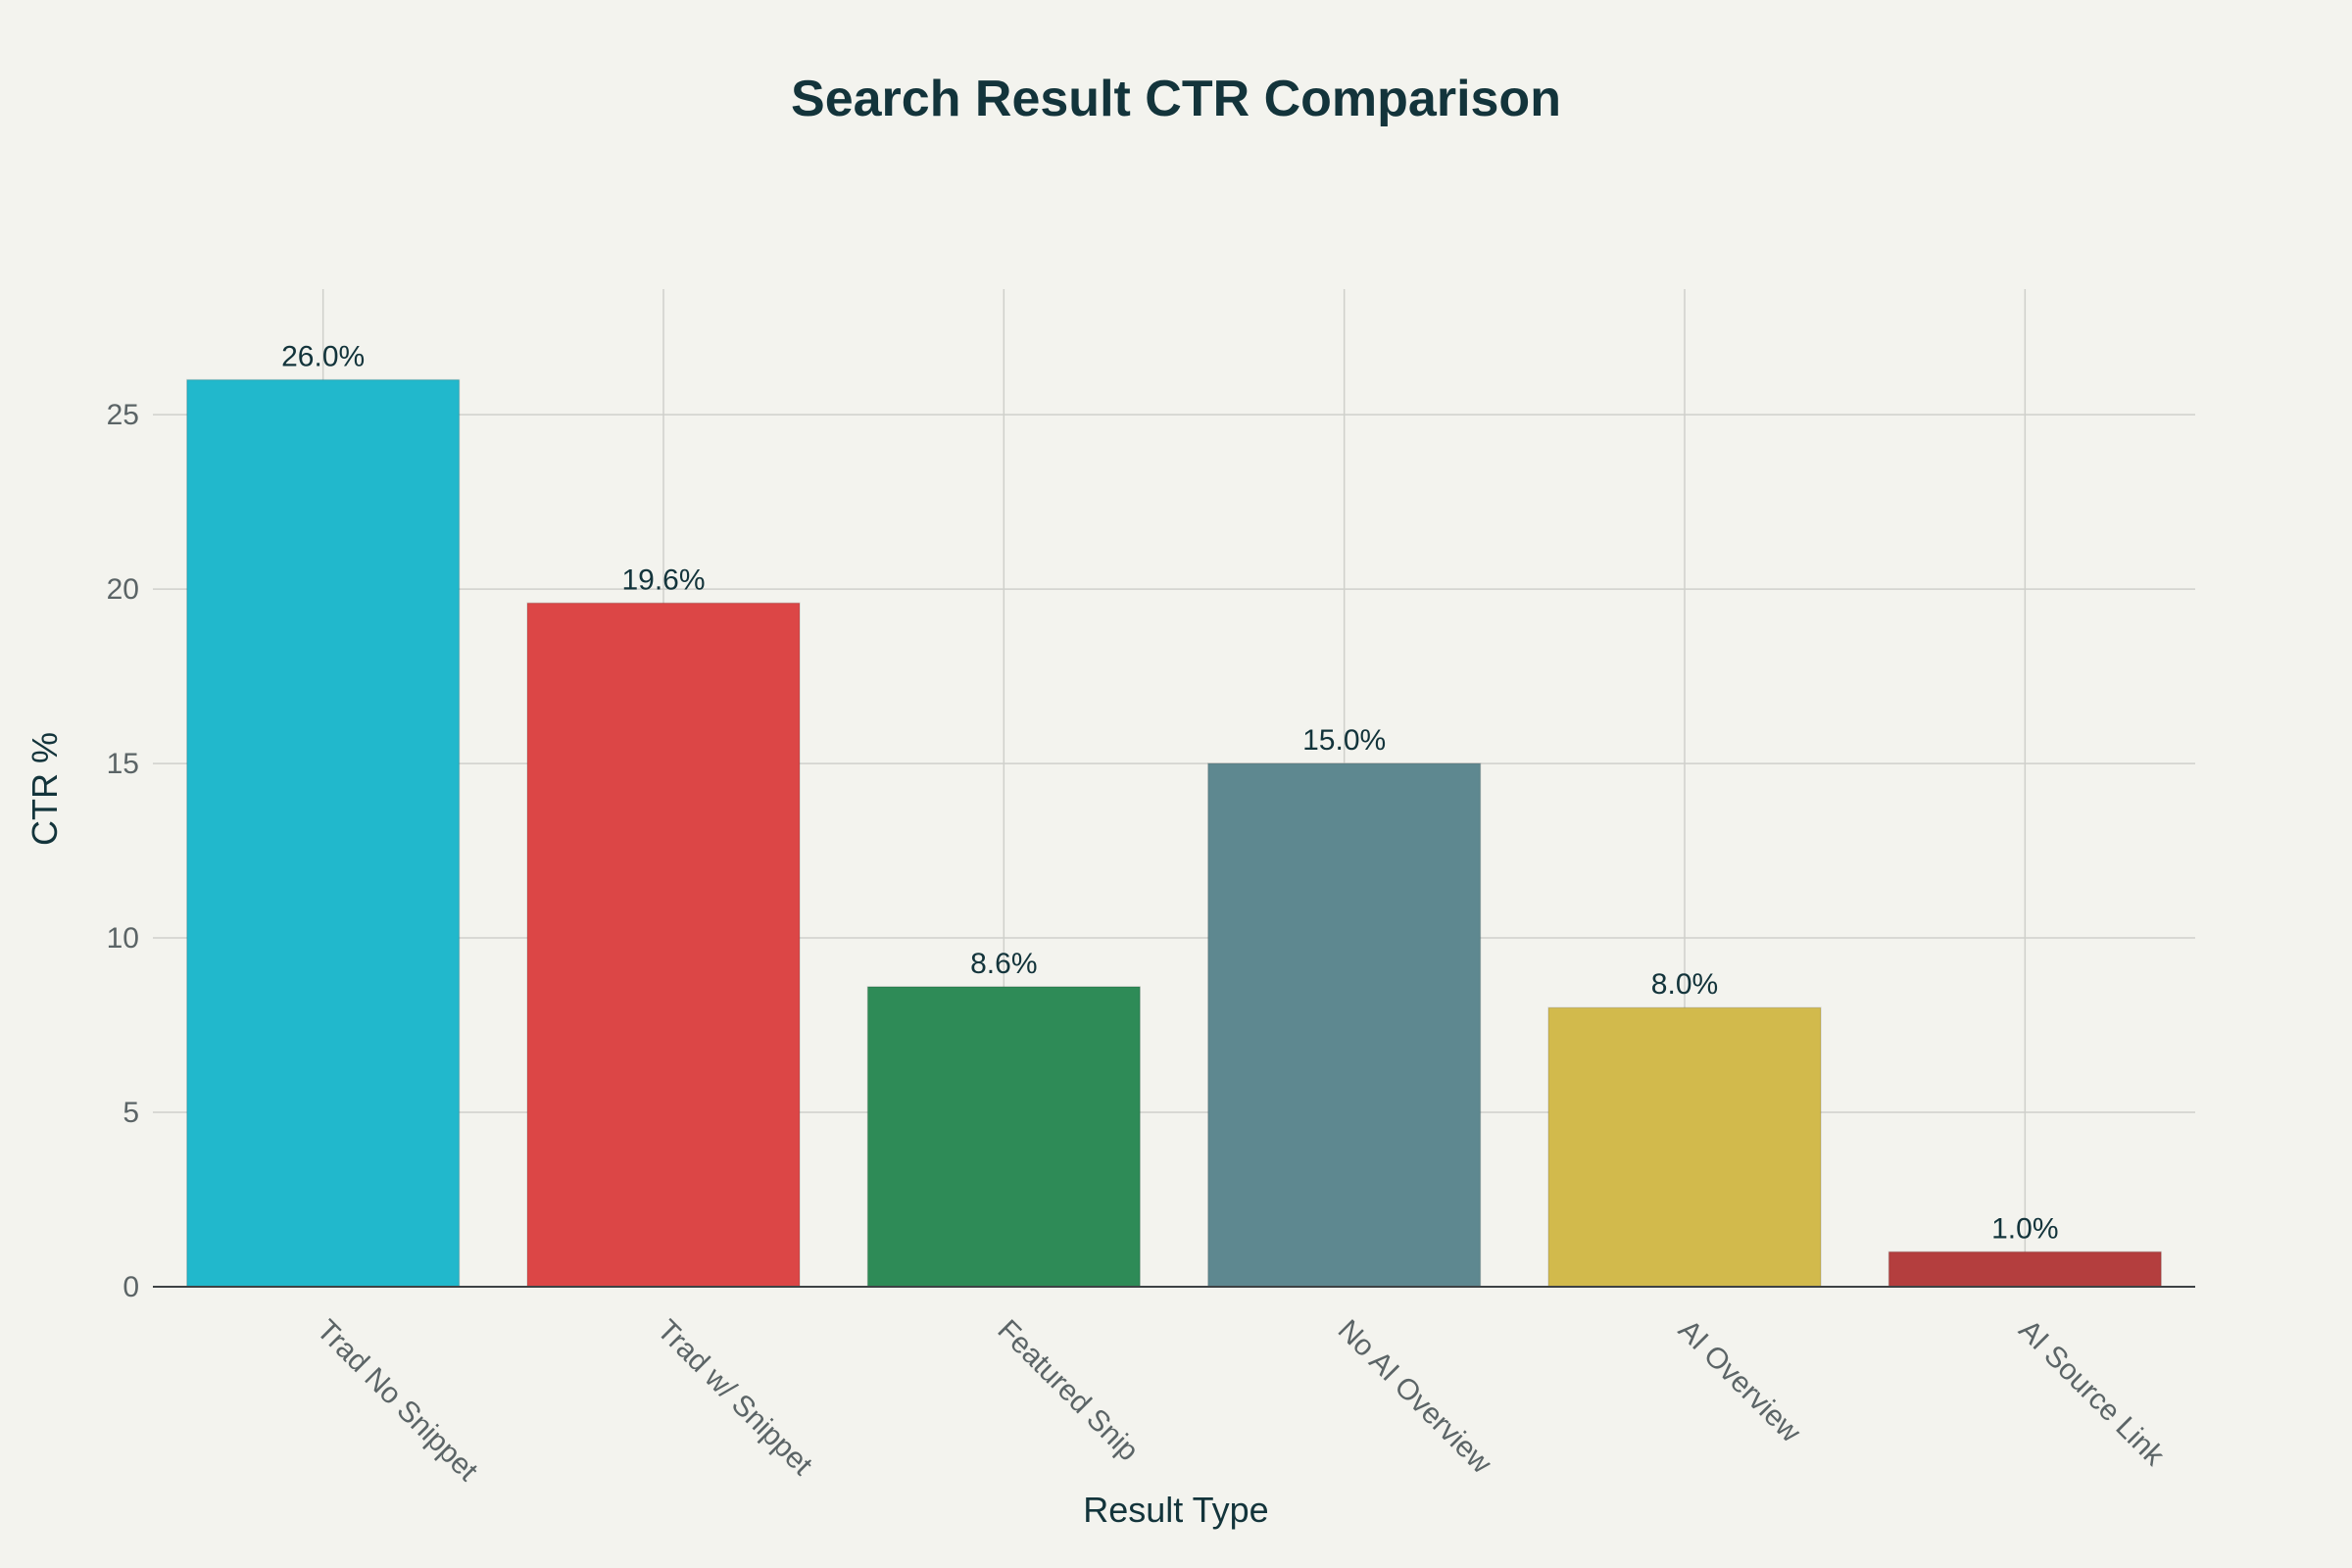 This screenshot has height=1568, width=2352. I want to click on bar-value-label: 15.0%, so click(1344, 740).